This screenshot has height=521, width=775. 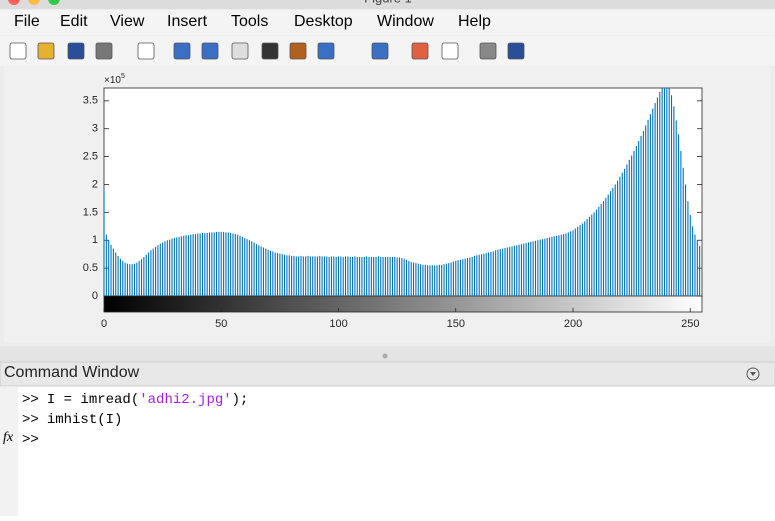 I want to click on menu-item: Desktop, so click(x=323, y=21).